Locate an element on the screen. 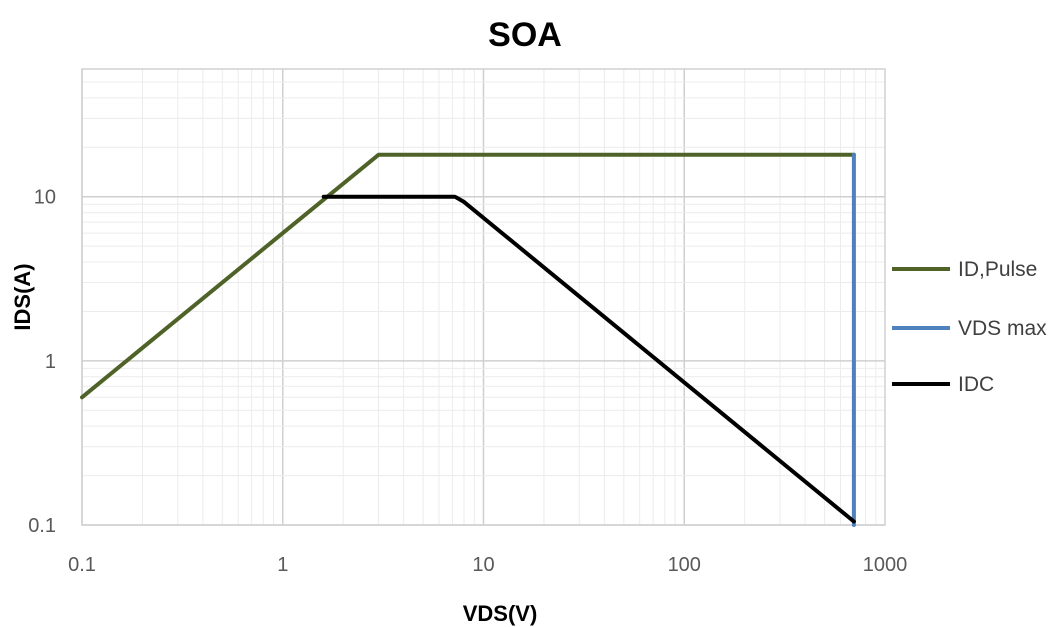 This screenshot has height=627, width=1059. x-tick-labels: 0.1 1 10 100 1000 is located at coordinates (487, 565).